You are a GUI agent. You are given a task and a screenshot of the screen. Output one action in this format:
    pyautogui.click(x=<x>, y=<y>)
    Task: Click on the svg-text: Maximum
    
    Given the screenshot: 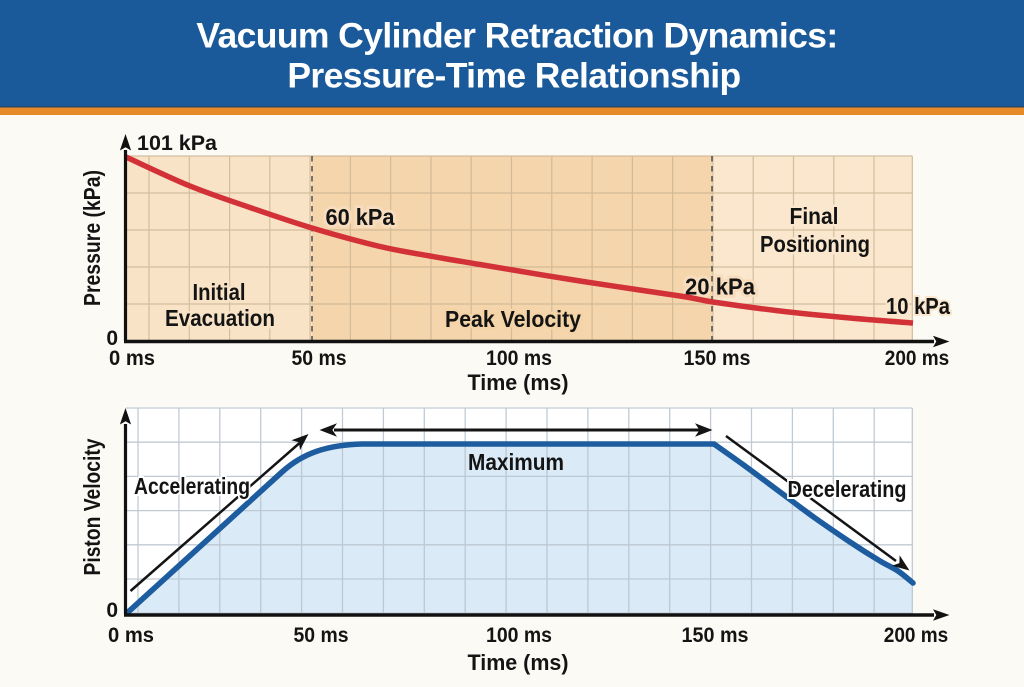 What is the action you would take?
    pyautogui.click(x=516, y=462)
    